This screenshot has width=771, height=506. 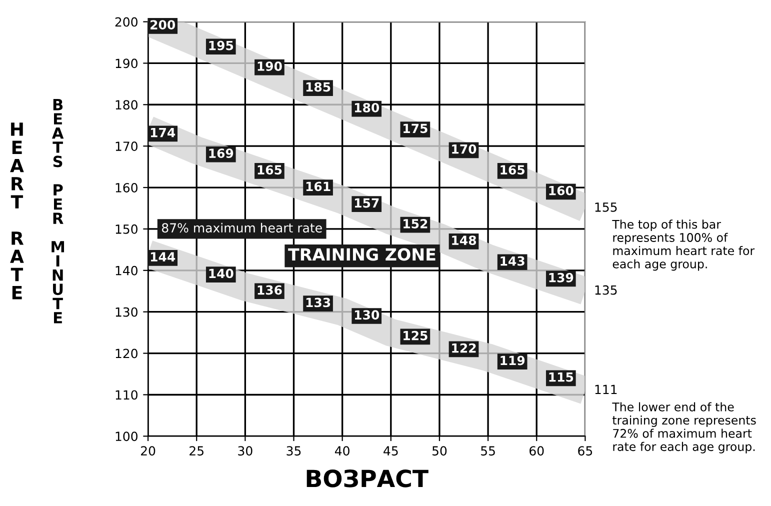 I want to click on data-label: 140, so click(x=221, y=273).